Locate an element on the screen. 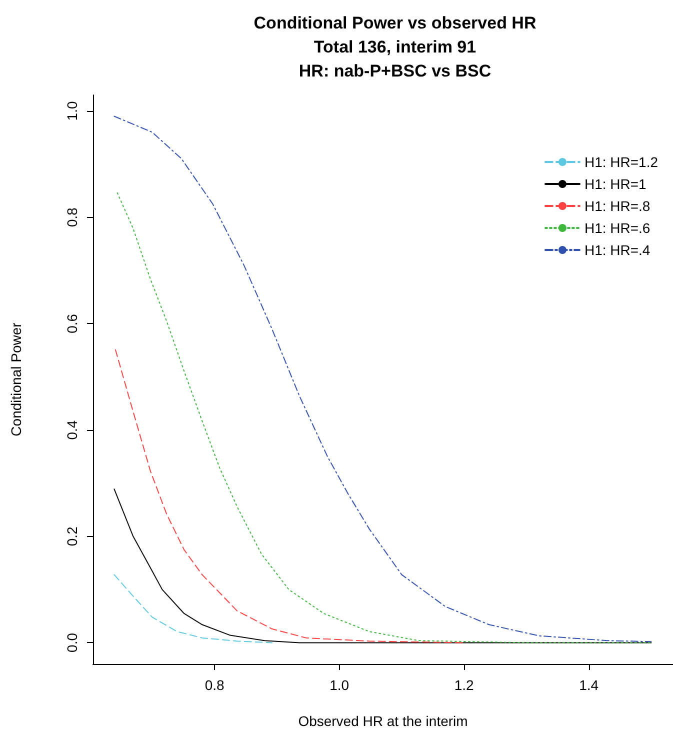  y-tick-label: 0.6 is located at coordinates (72, 324).